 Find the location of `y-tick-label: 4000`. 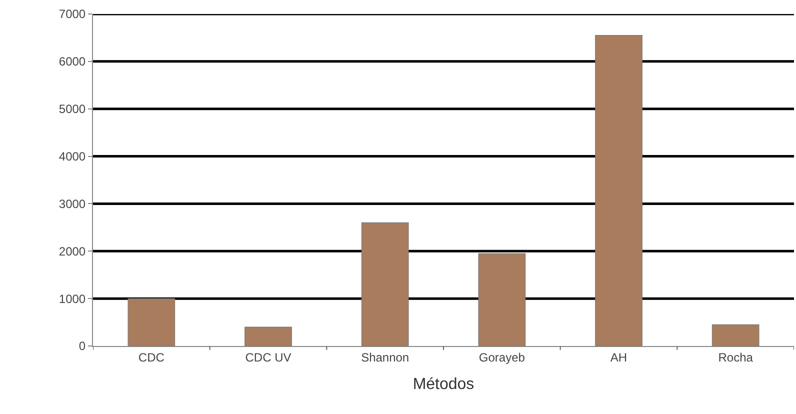

y-tick-label: 4000 is located at coordinates (72, 156).